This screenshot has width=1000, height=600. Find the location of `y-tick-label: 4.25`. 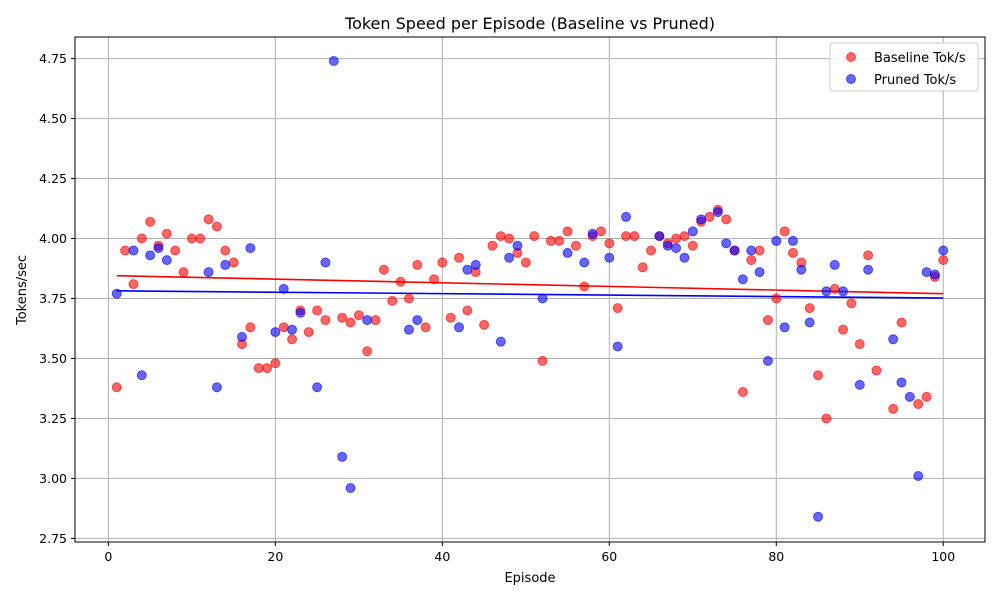

y-tick-label: 4.25 is located at coordinates (53, 178).